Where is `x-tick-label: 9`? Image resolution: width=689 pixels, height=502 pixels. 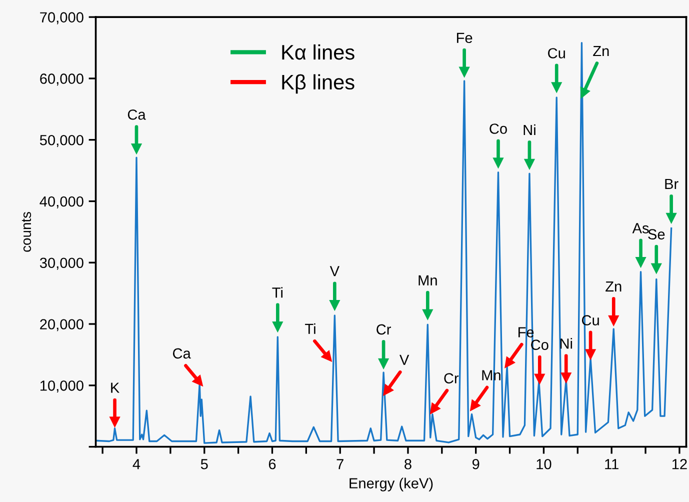
x-tick-label: 9 is located at coordinates (476, 464).